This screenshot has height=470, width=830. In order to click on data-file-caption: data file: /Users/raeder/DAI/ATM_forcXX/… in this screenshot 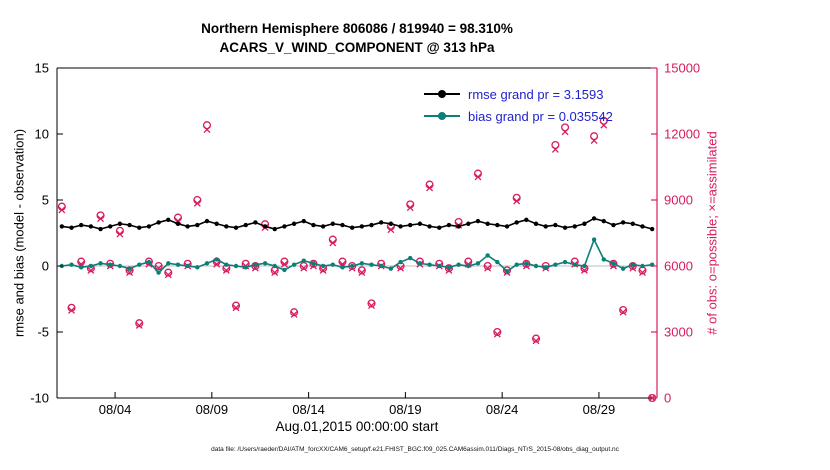, I will do `click(415, 449)`.